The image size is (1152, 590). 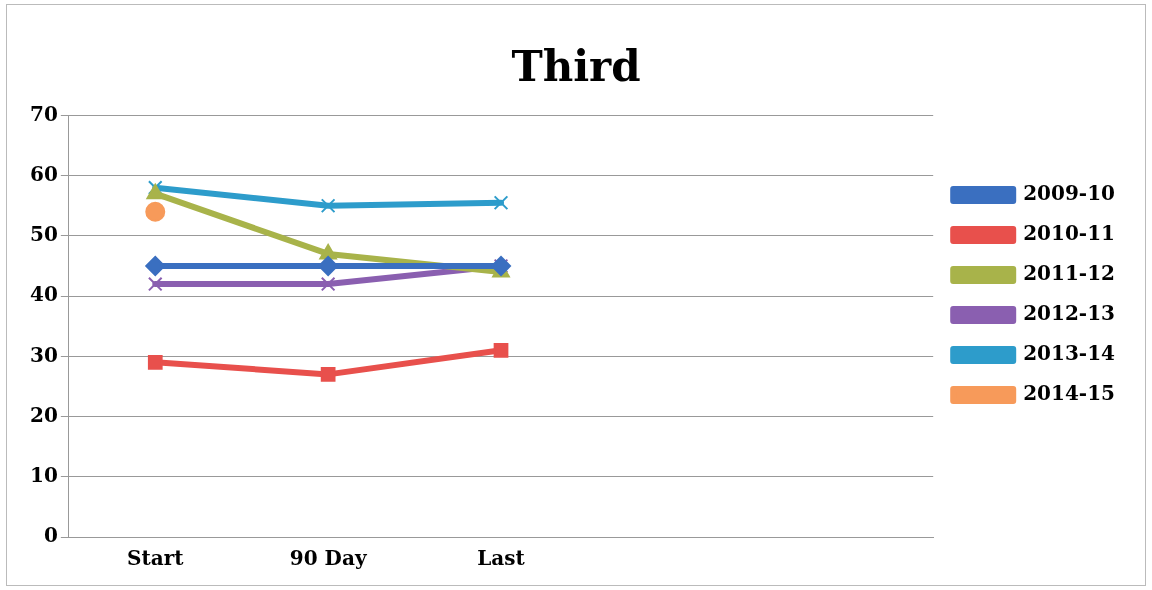 I want to click on y-tick-label: 50, so click(x=43, y=234).